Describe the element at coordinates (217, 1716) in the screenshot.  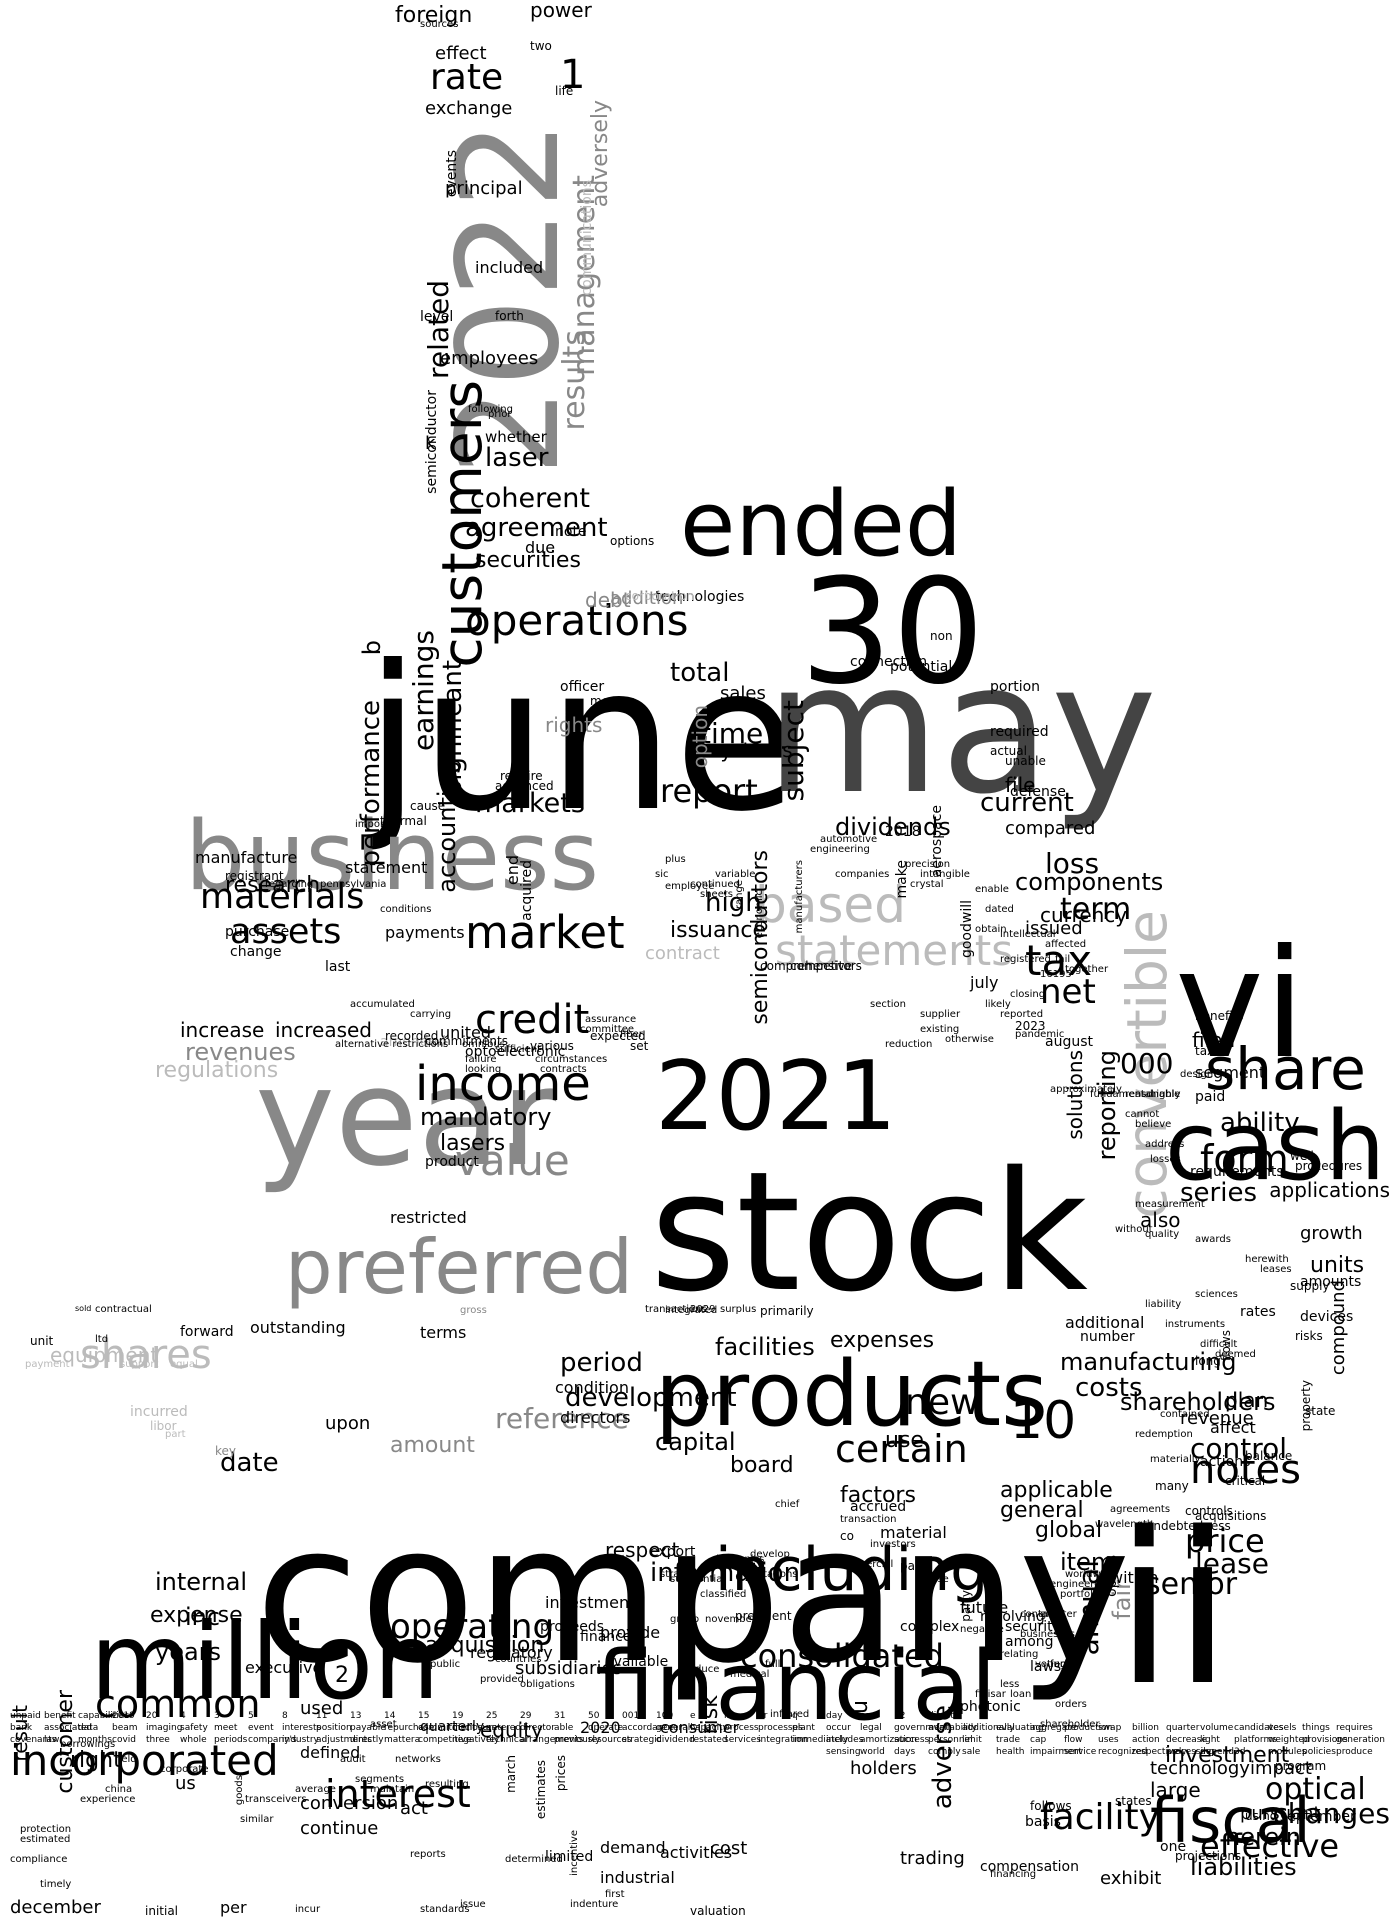
I see `cloud-word: 3` at that location.